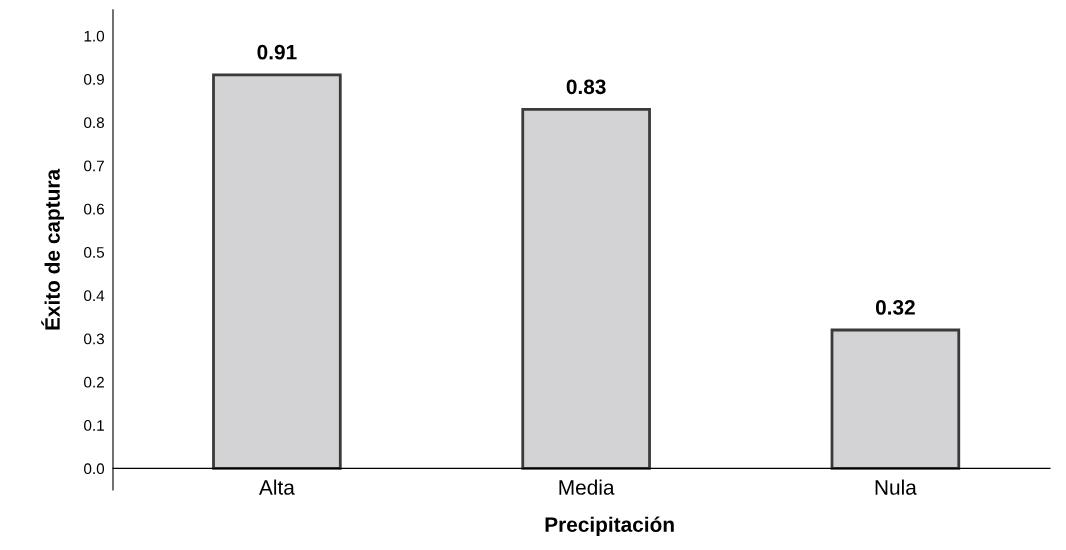  Describe the element at coordinates (277, 52) in the screenshot. I see `data-label: 0.91` at that location.